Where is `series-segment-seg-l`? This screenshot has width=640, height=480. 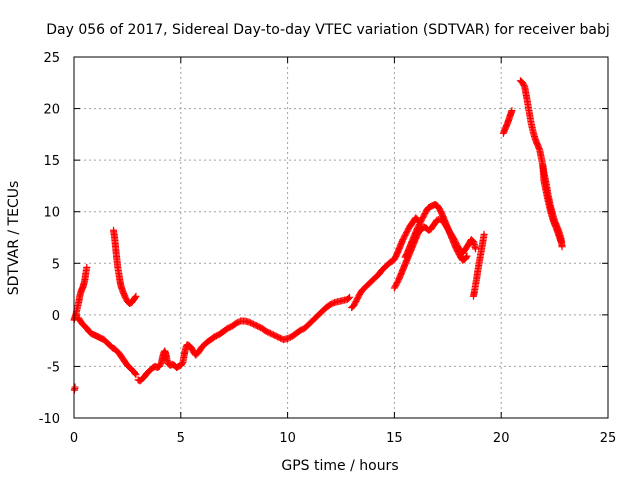
series-segment-seg-l is located at coordinates (552, 203).